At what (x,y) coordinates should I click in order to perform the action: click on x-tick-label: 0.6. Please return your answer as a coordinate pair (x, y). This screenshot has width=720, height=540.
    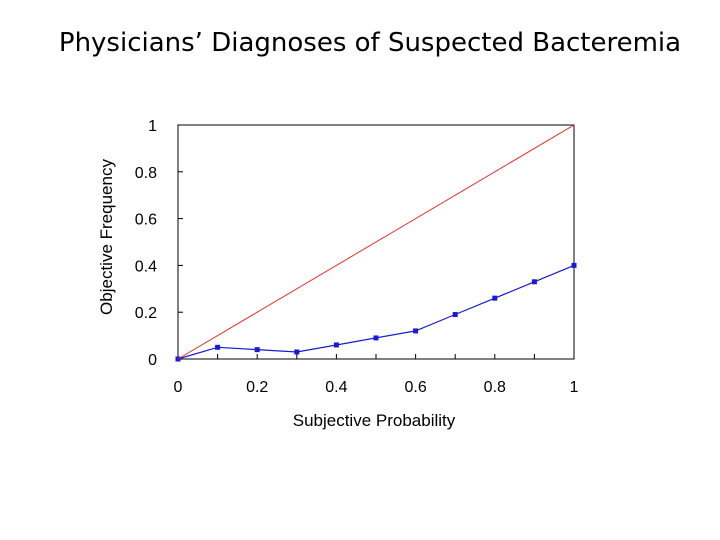
    Looking at the image, I should click on (415, 387).